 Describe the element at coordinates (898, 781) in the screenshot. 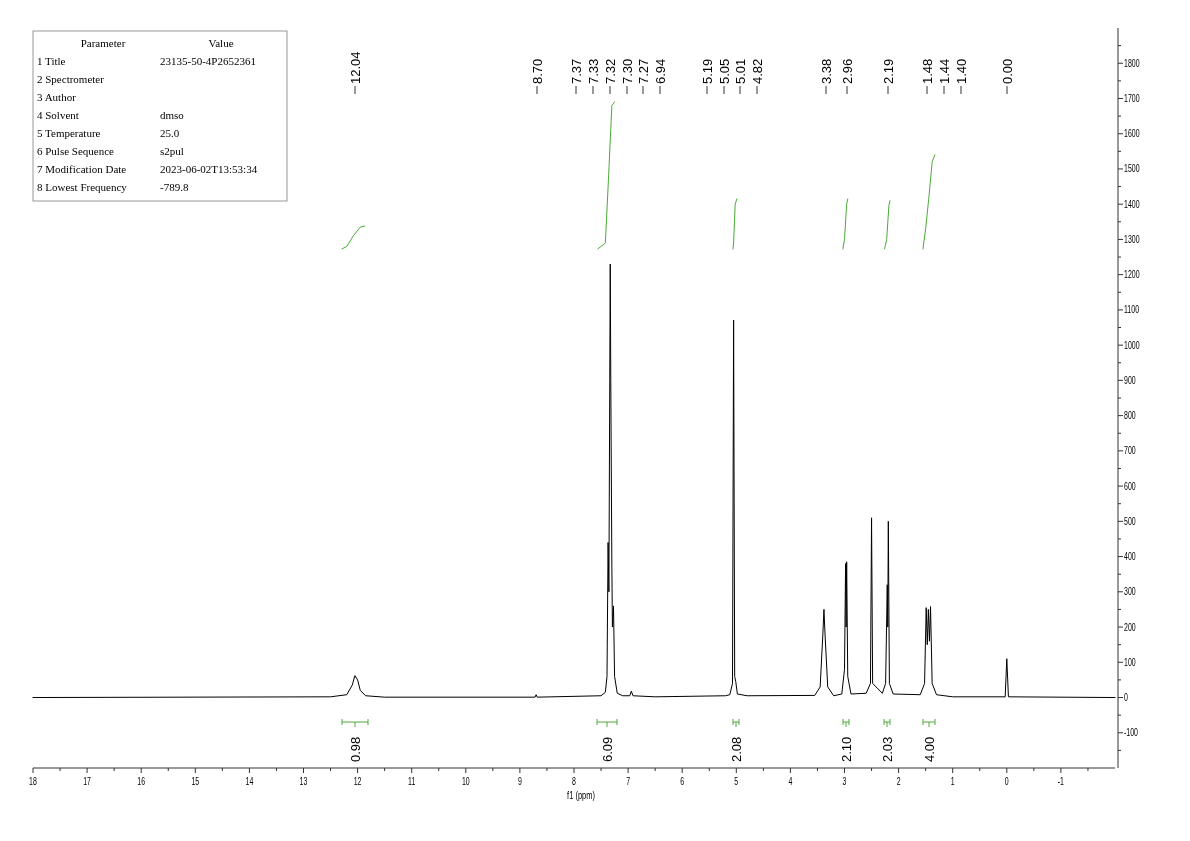

I see `x-tick-label: 2` at that location.